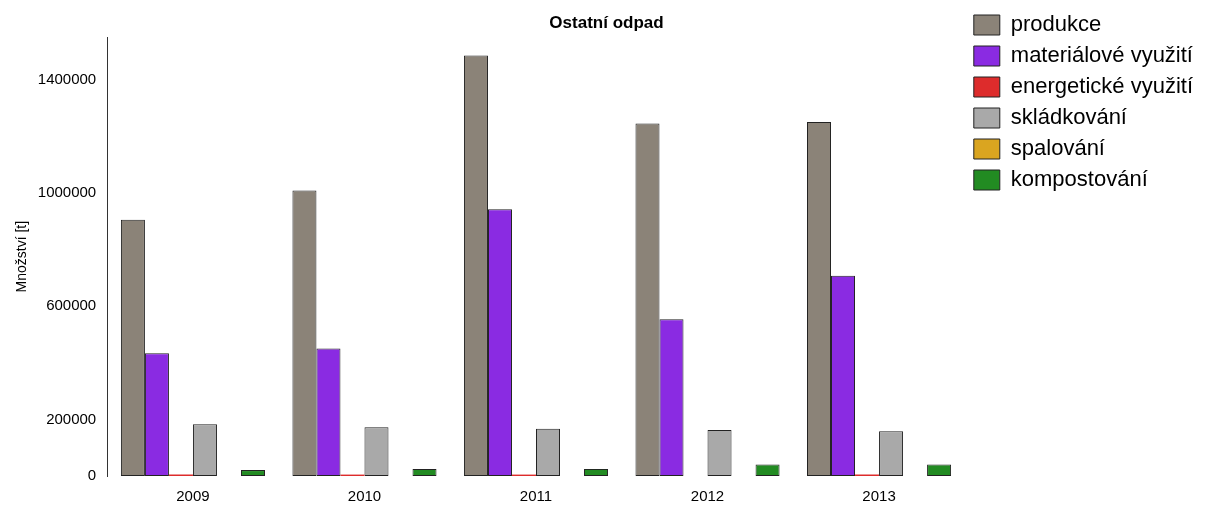 This screenshot has height=523, width=1213. Describe the element at coordinates (67, 192) in the screenshot. I see `y-tick-label: 1000000` at that location.